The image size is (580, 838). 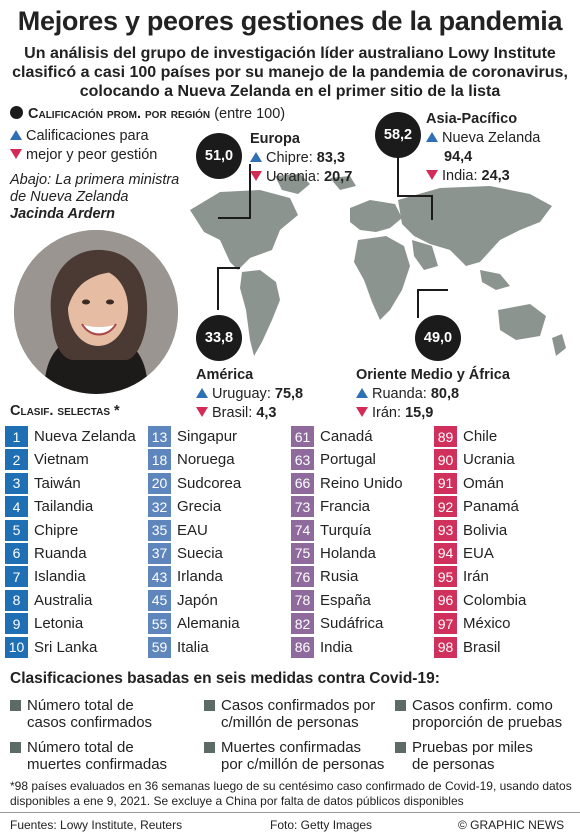 I want to click on america-worst-country: Brasil, so click(x=230, y=413).